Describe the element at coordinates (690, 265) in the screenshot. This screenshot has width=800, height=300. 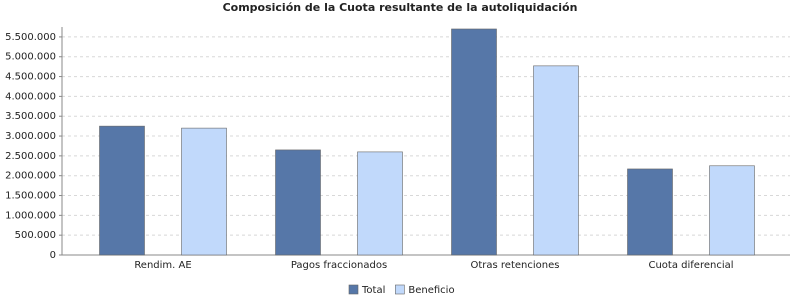
I see `x-tick-label: Cuota diferencial` at that location.